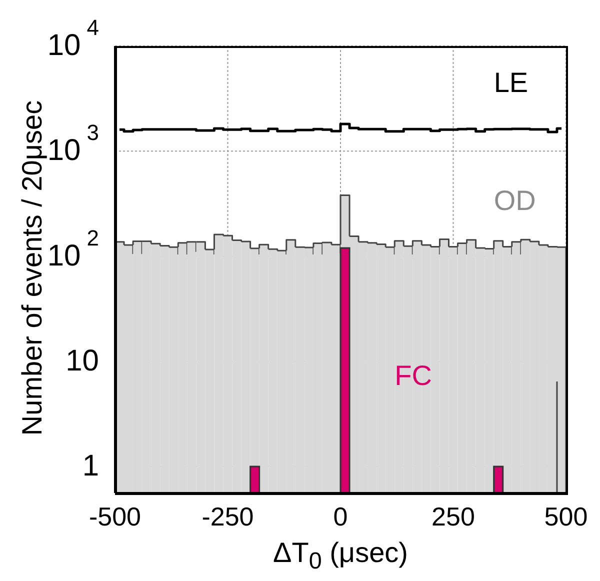 This screenshot has height=581, width=600. Describe the element at coordinates (90, 466) in the screenshot. I see `y-tick-label: 1` at that location.